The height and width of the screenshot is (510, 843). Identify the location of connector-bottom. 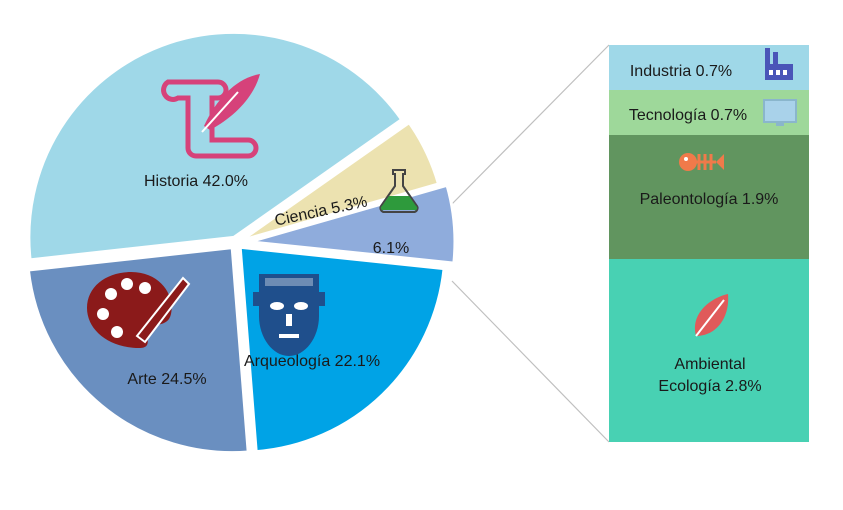
(530, 361).